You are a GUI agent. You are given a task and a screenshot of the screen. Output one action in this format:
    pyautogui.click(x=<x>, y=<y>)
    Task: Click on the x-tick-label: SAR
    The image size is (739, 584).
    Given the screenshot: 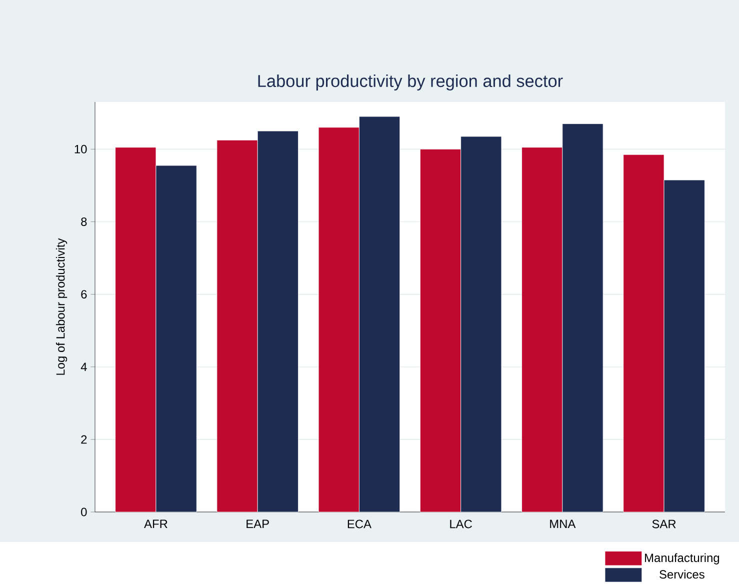 What is the action you would take?
    pyautogui.click(x=664, y=524)
    